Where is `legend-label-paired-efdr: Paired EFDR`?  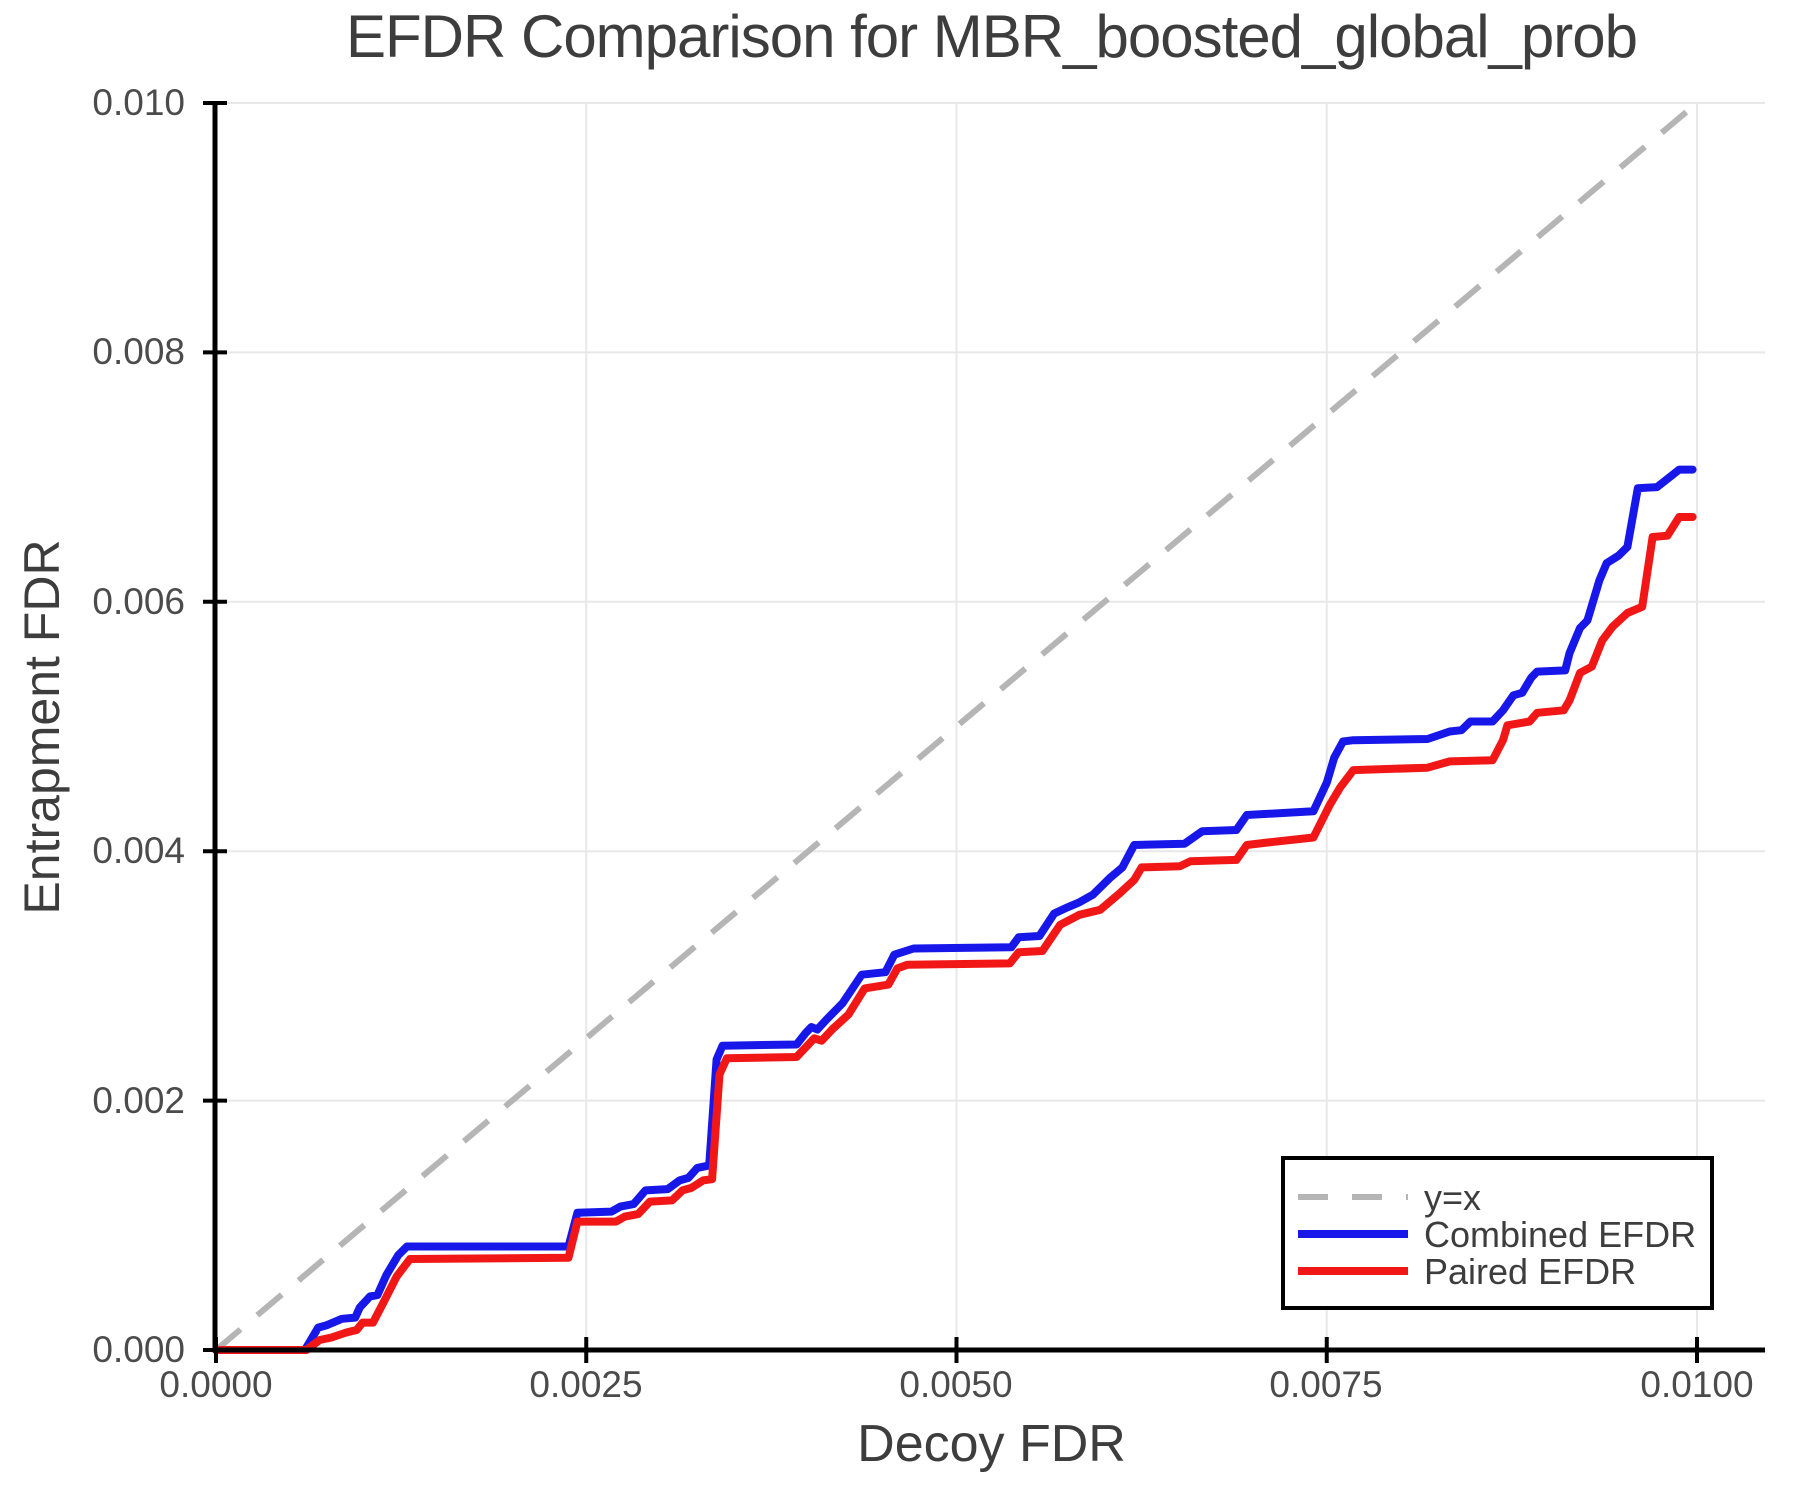 legend-label-paired-efdr: Paired EFDR is located at coordinates (1530, 1271).